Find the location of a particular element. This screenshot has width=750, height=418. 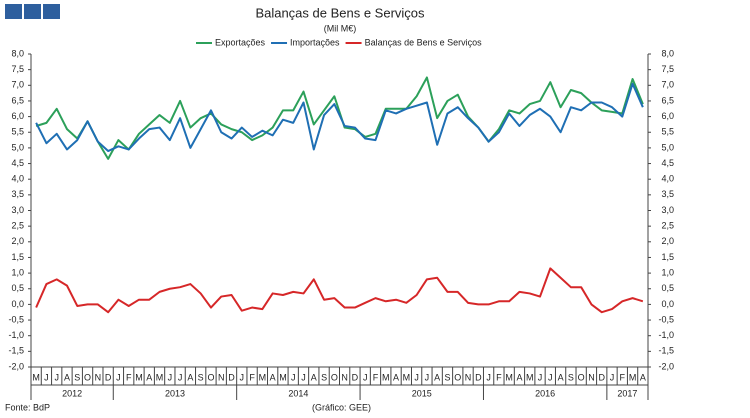

year-label: 2017 is located at coordinates (627, 393).